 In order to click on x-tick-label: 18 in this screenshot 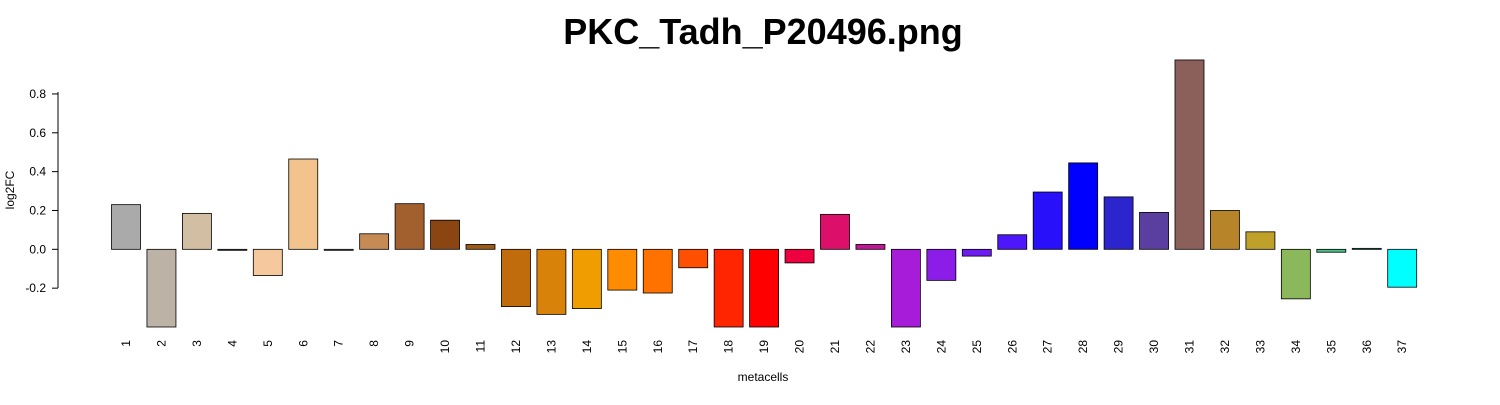, I will do `click(729, 347)`.